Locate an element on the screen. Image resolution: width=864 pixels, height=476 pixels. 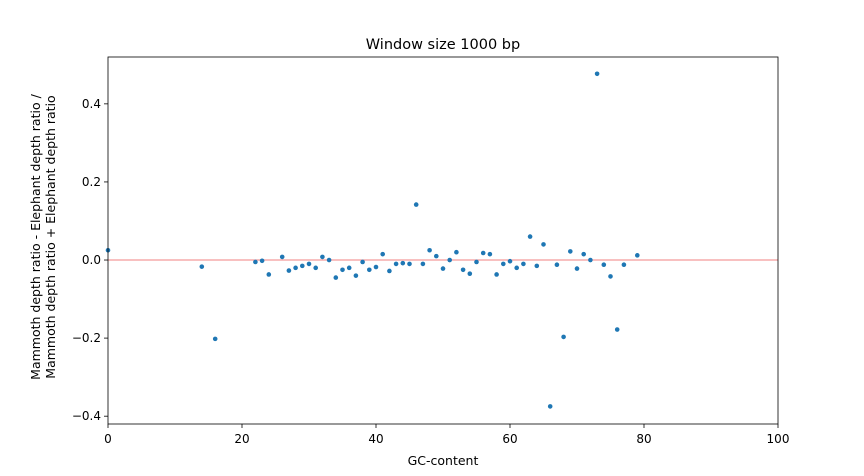
x-tick-label: 100 is located at coordinates (778, 439).